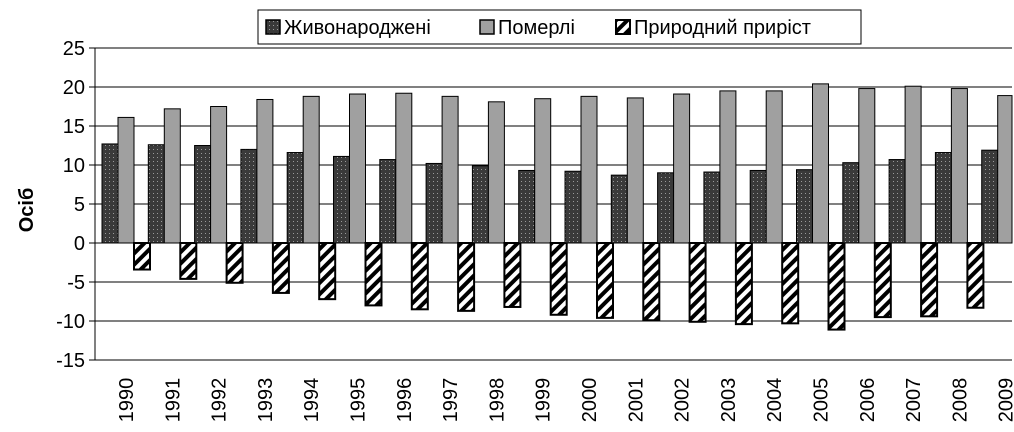  What do you see at coordinates (536, 28) in the screenshot?
I see `legend-label-deaths: Померлі` at bounding box center [536, 28].